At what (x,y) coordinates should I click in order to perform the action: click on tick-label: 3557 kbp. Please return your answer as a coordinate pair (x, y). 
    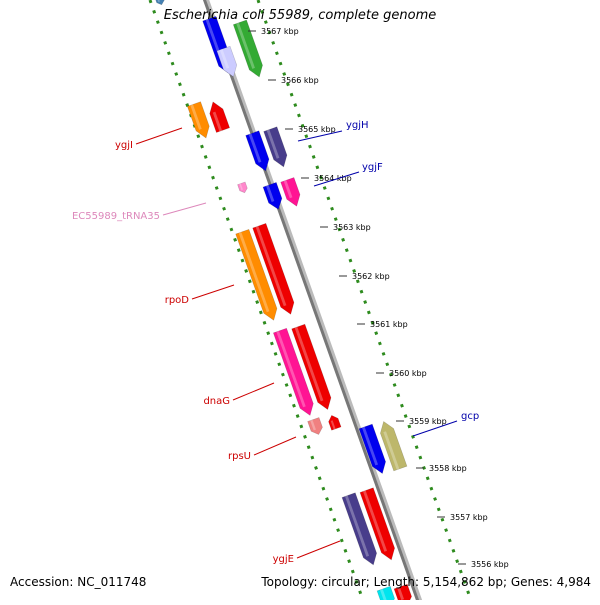
    Looking at the image, I should click on (469, 517).